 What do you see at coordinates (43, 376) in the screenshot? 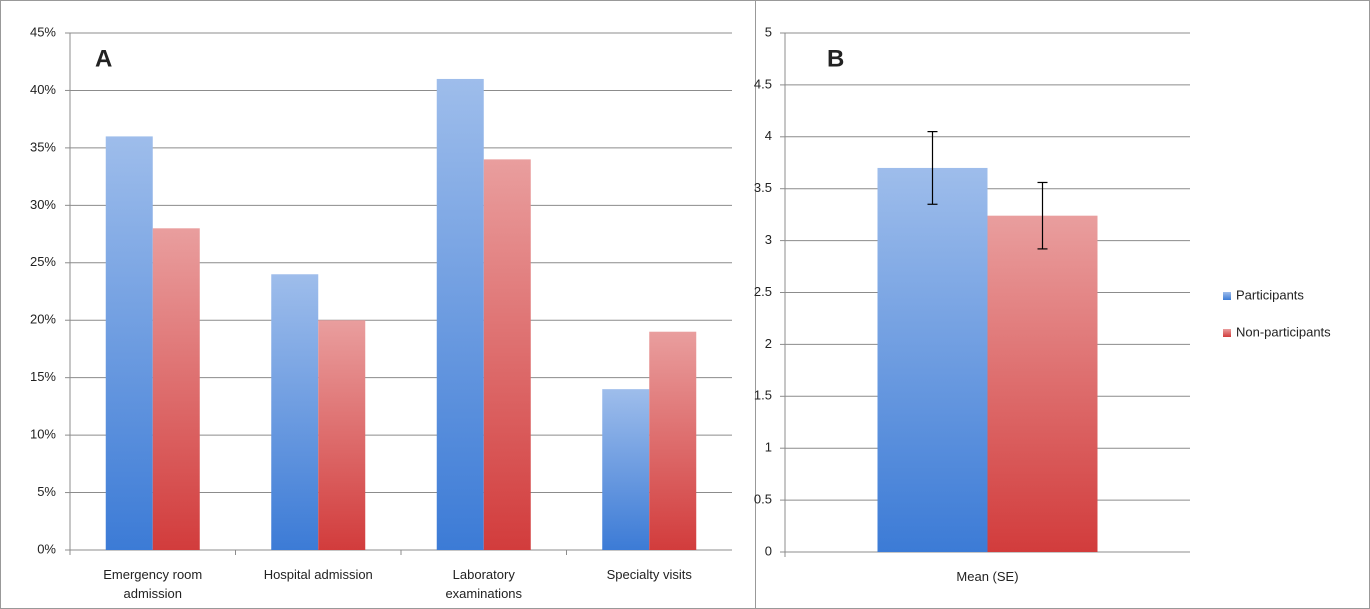
I see `y-tick-label: 15%` at bounding box center [43, 376].